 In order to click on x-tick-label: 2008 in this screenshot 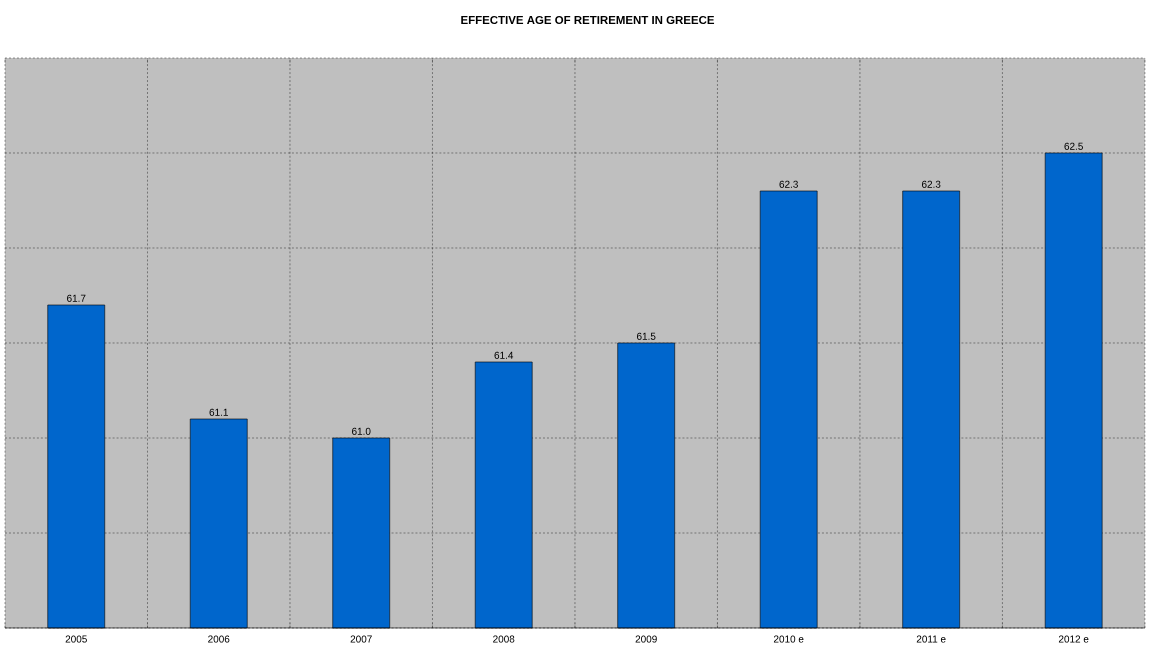, I will do `click(504, 639)`.